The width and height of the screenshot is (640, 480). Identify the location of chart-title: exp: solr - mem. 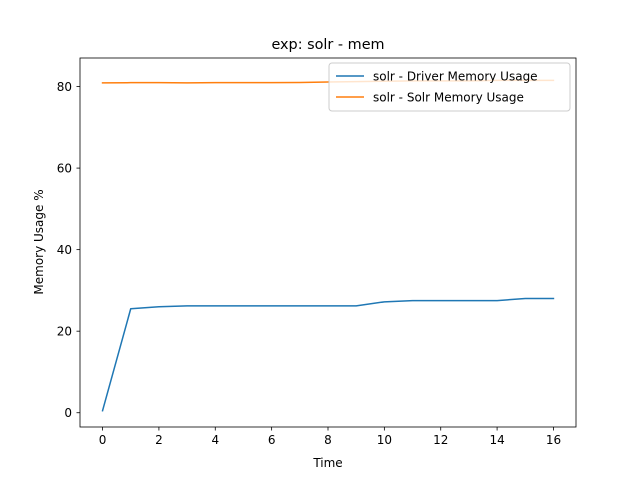
(327, 45).